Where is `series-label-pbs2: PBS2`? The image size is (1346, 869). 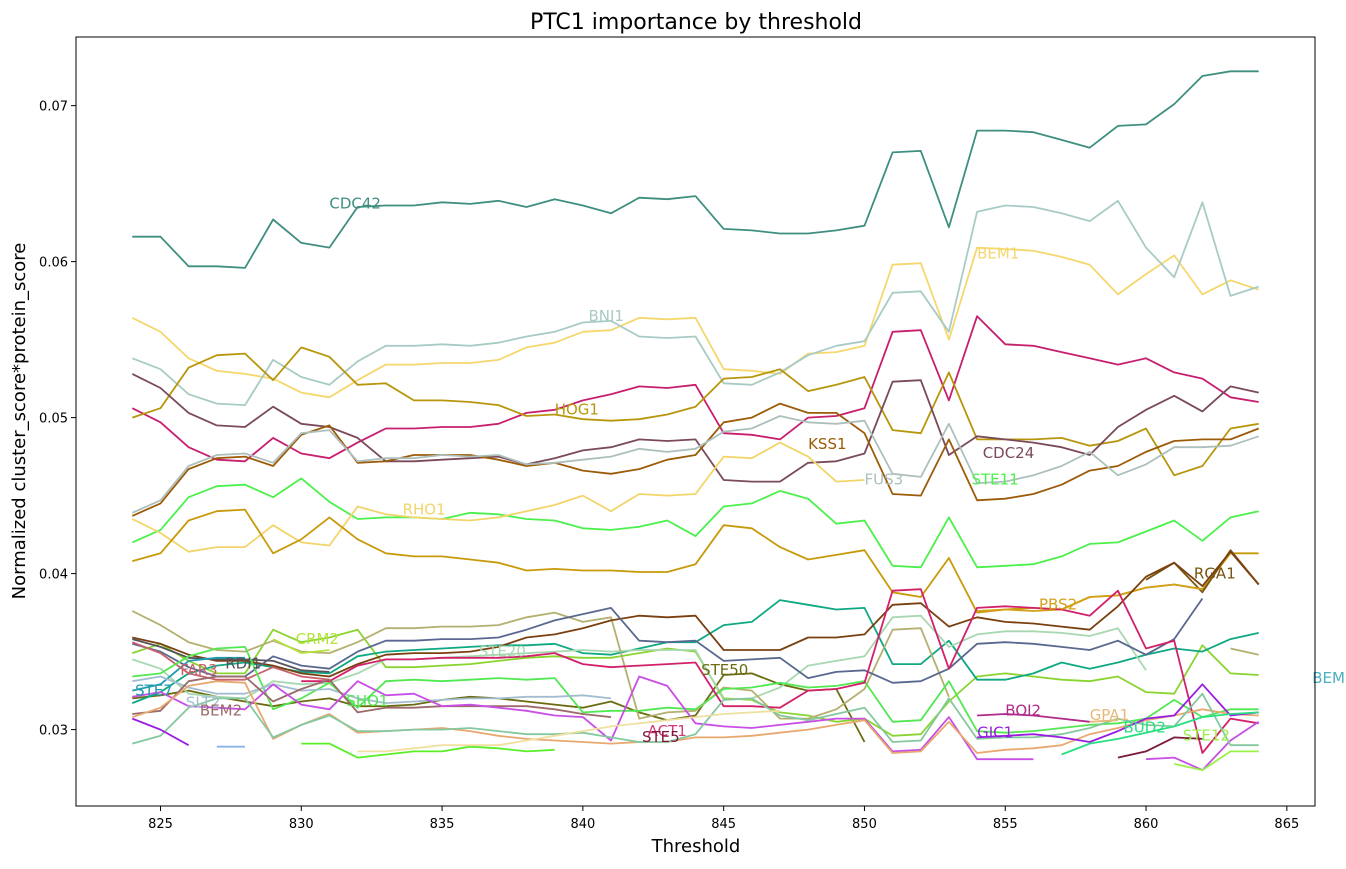 series-label-pbs2: PBS2 is located at coordinates (1058, 605).